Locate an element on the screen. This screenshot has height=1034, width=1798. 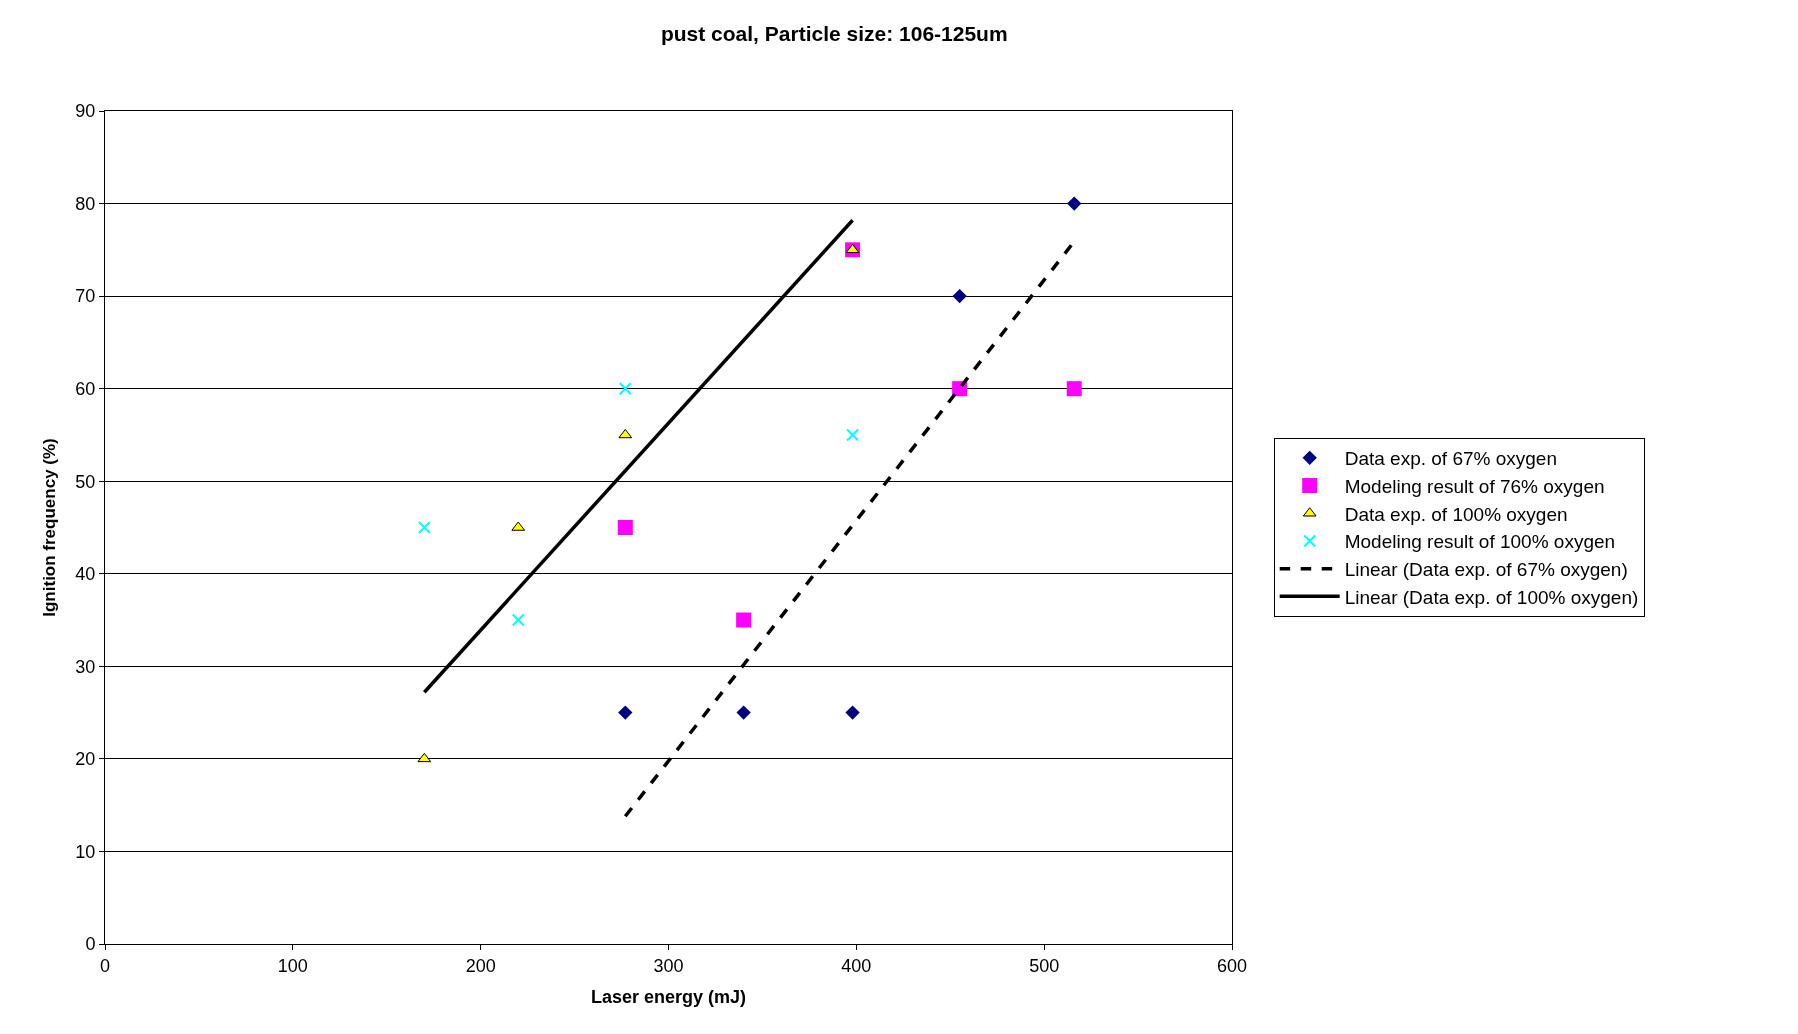
legend-label: Linear (Data exp. of 100% oxygen) is located at coordinates (1491, 597).